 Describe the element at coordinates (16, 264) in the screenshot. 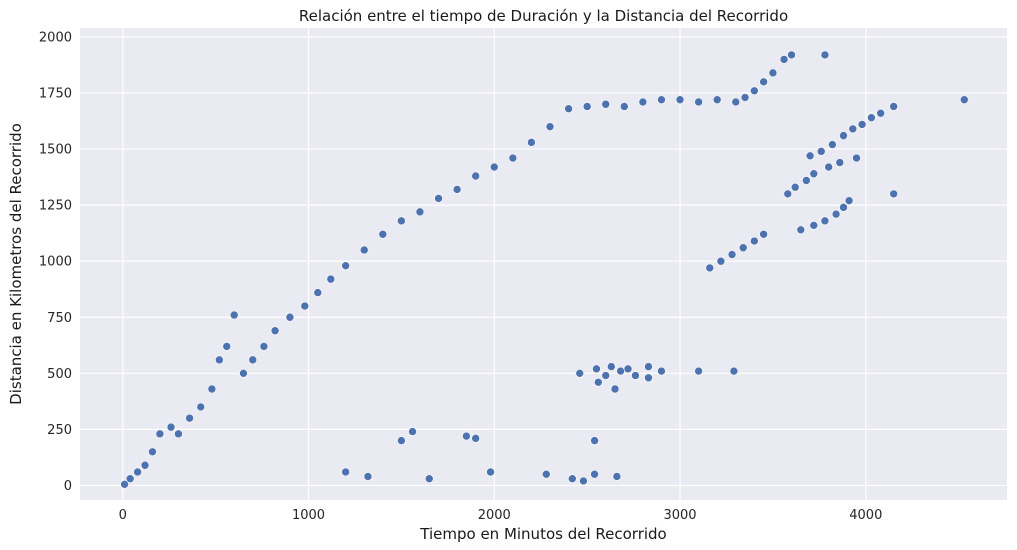

I see `y-axis-label: Distancia en Kilometros del Recorrido` at that location.